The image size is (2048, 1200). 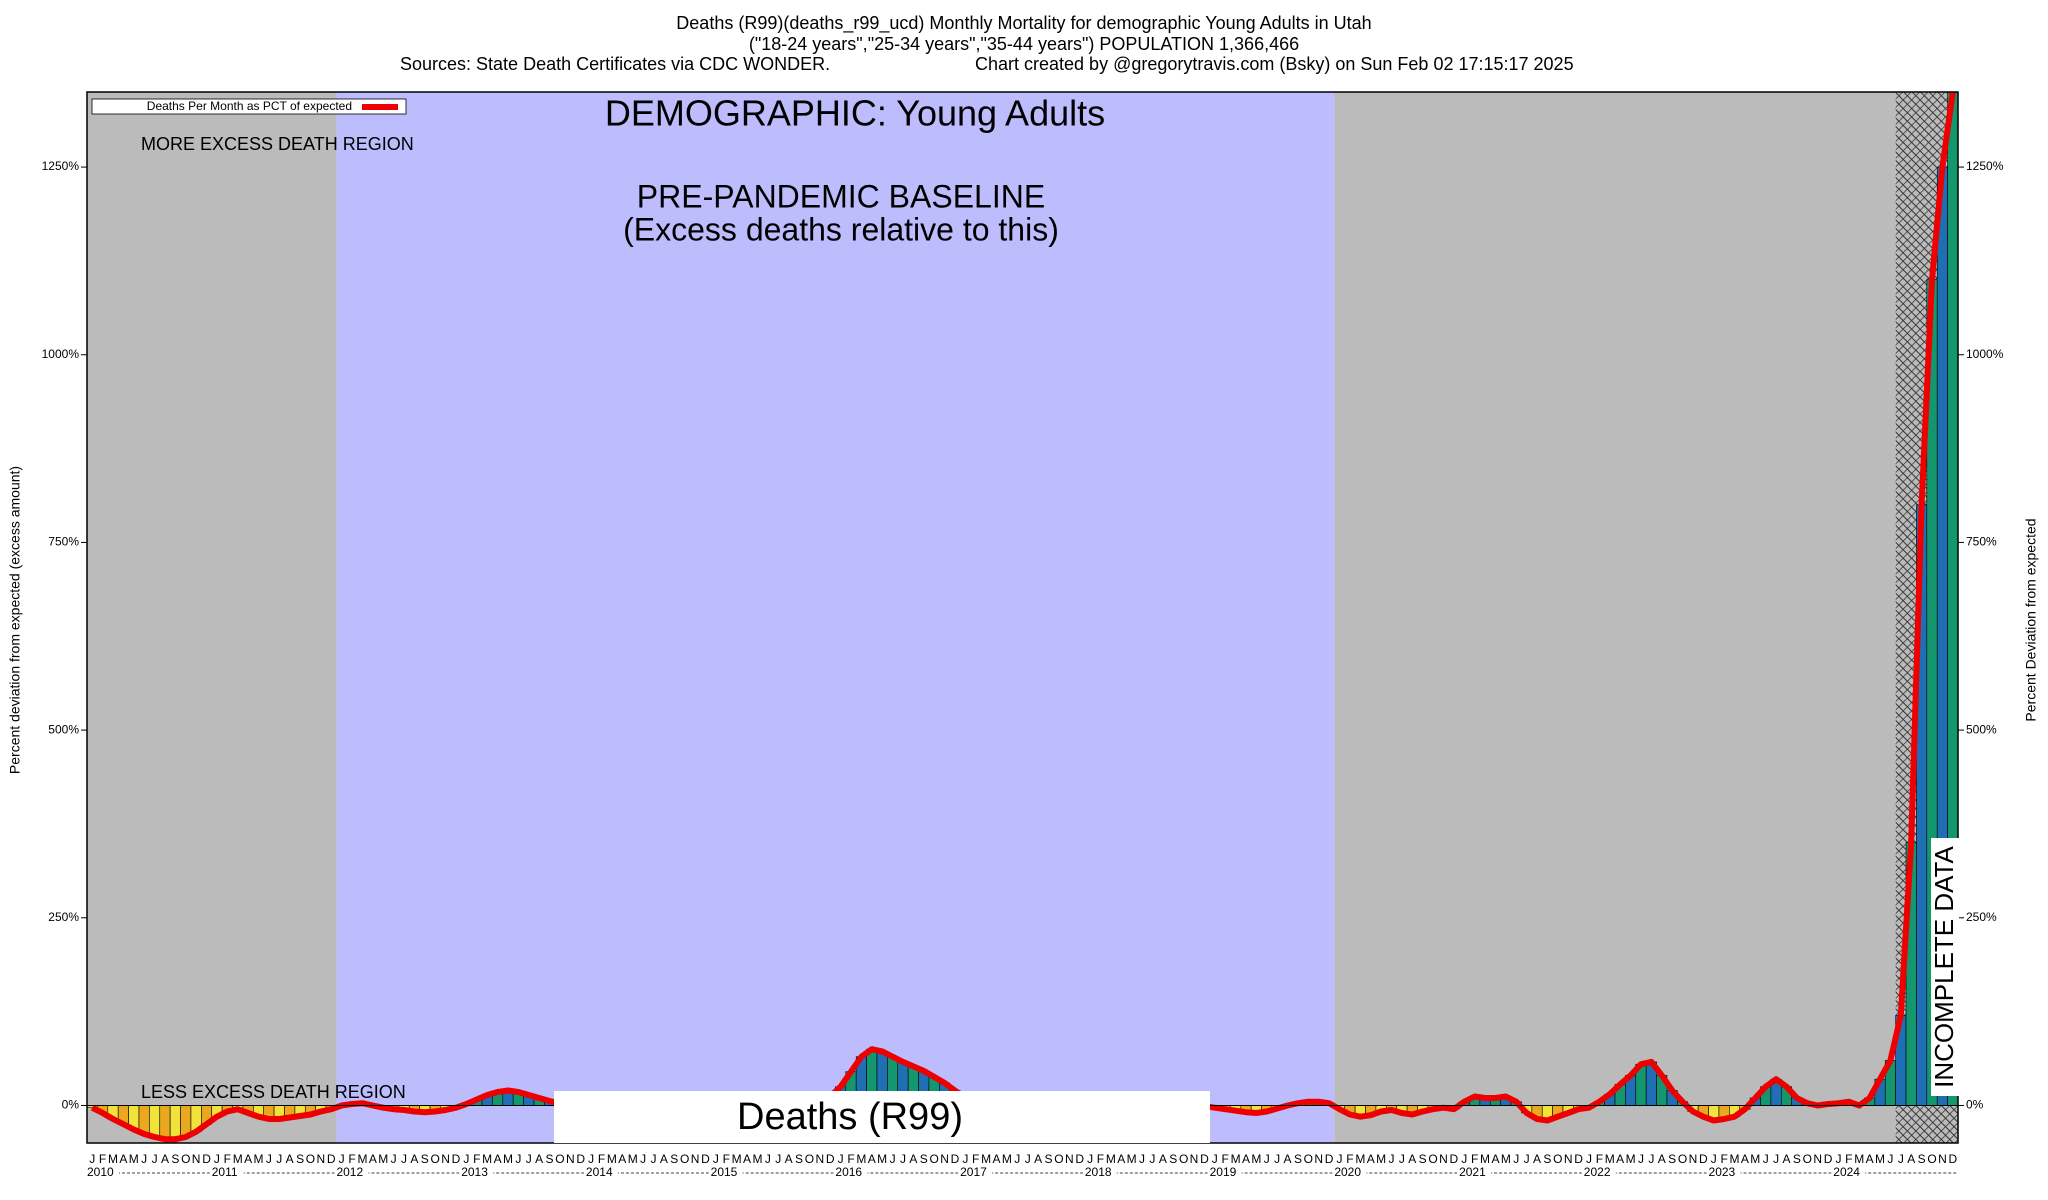 What do you see at coordinates (1981, 729) in the screenshot?
I see `y2-tick-label: 500%` at bounding box center [1981, 729].